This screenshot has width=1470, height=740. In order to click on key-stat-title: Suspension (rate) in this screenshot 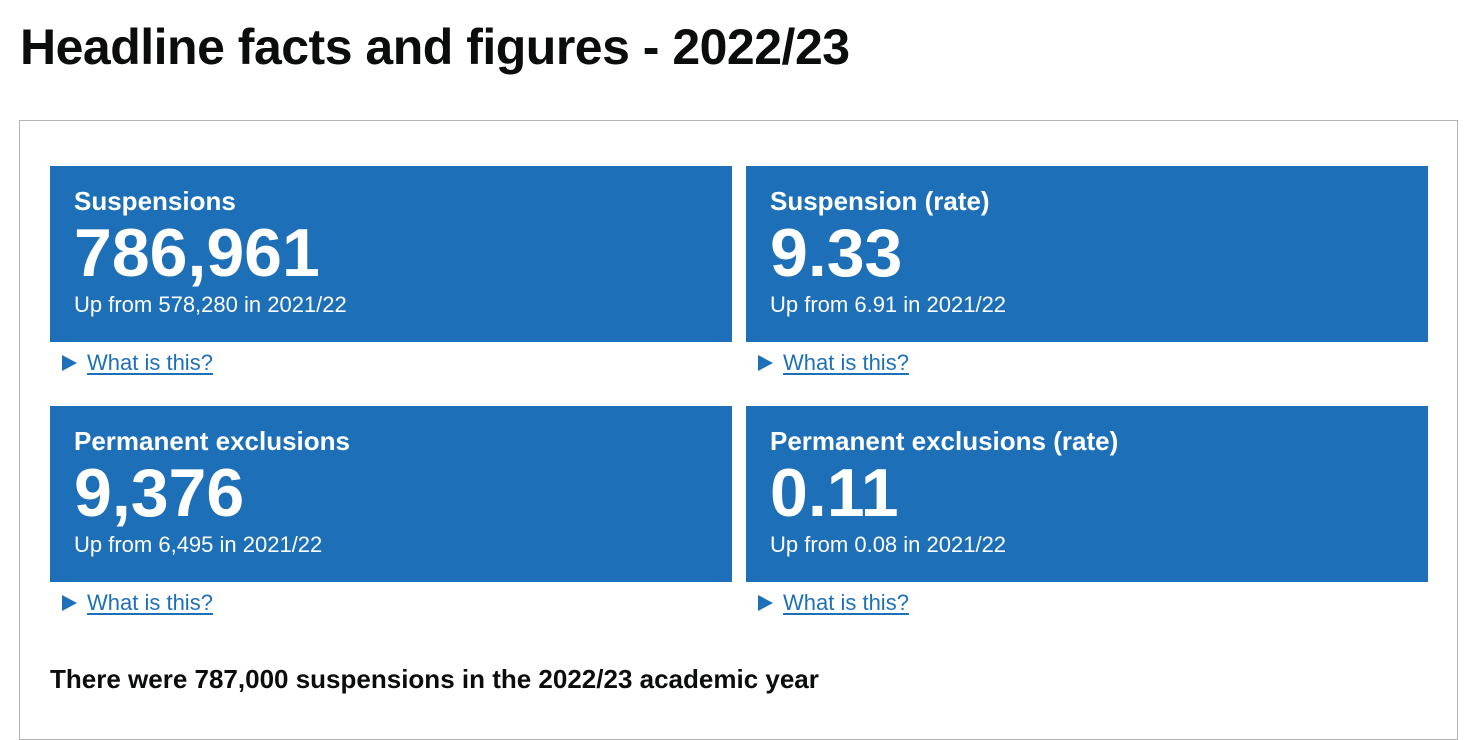, I will do `click(880, 201)`.